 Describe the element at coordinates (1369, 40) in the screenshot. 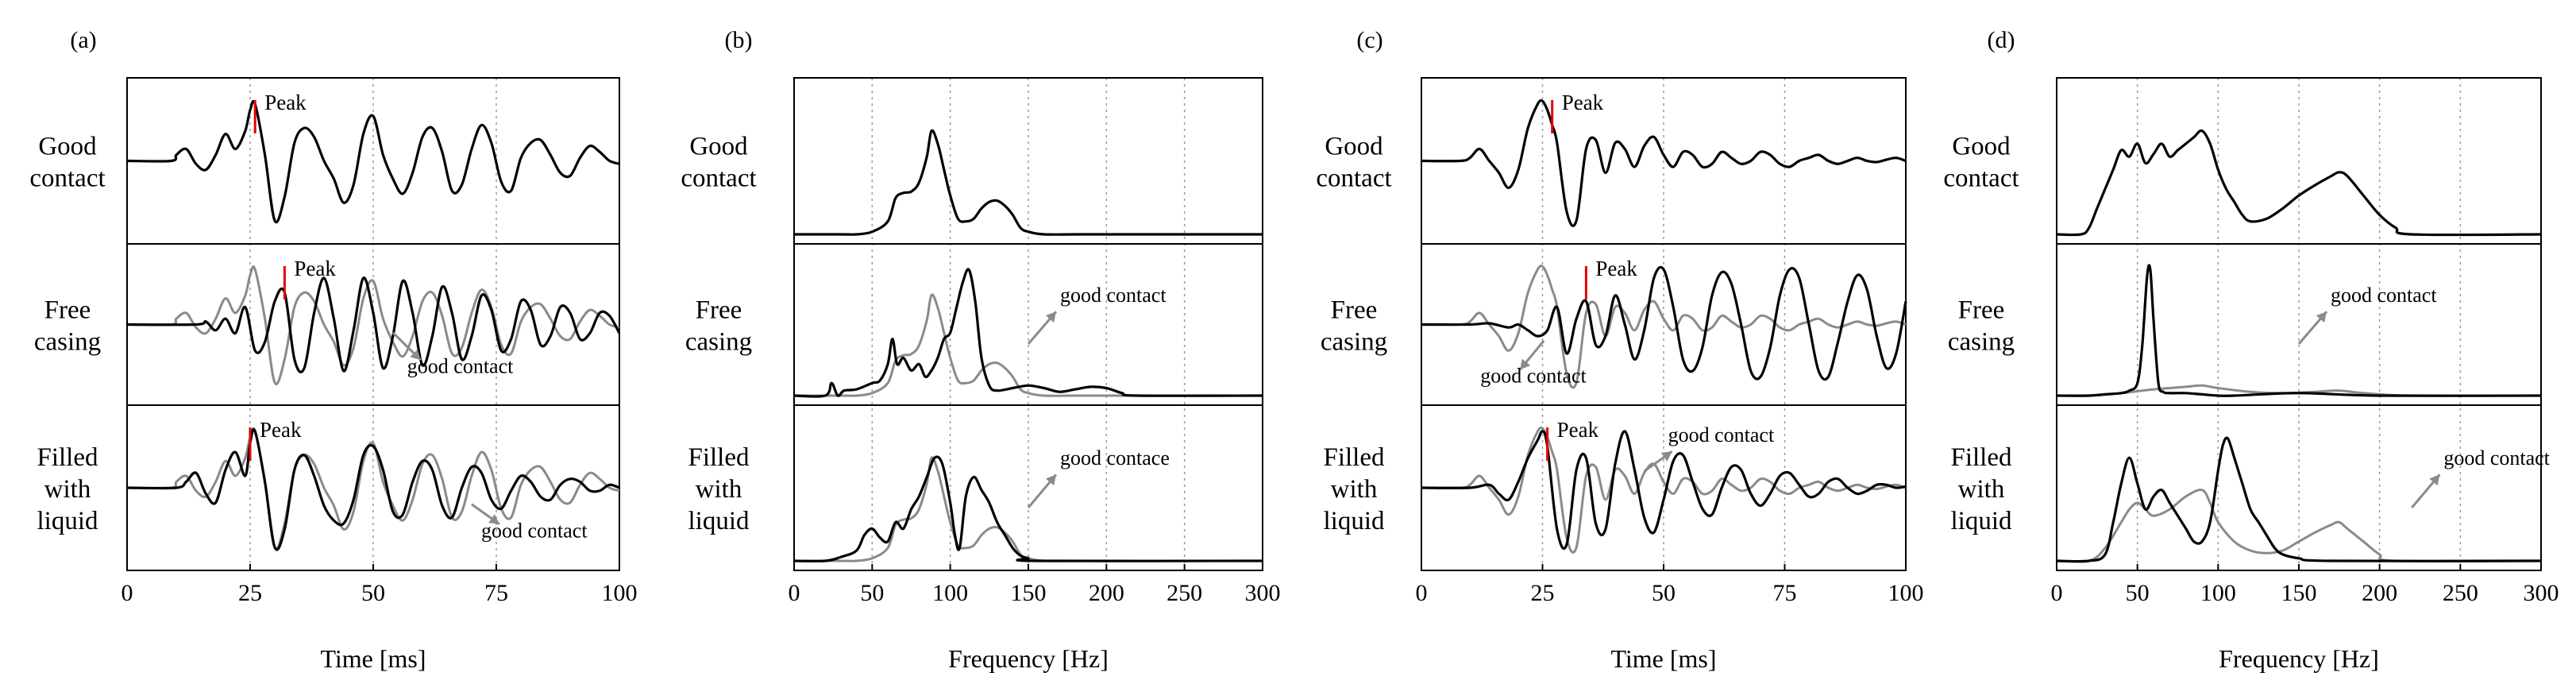

I see `panel-label: (c)` at that location.